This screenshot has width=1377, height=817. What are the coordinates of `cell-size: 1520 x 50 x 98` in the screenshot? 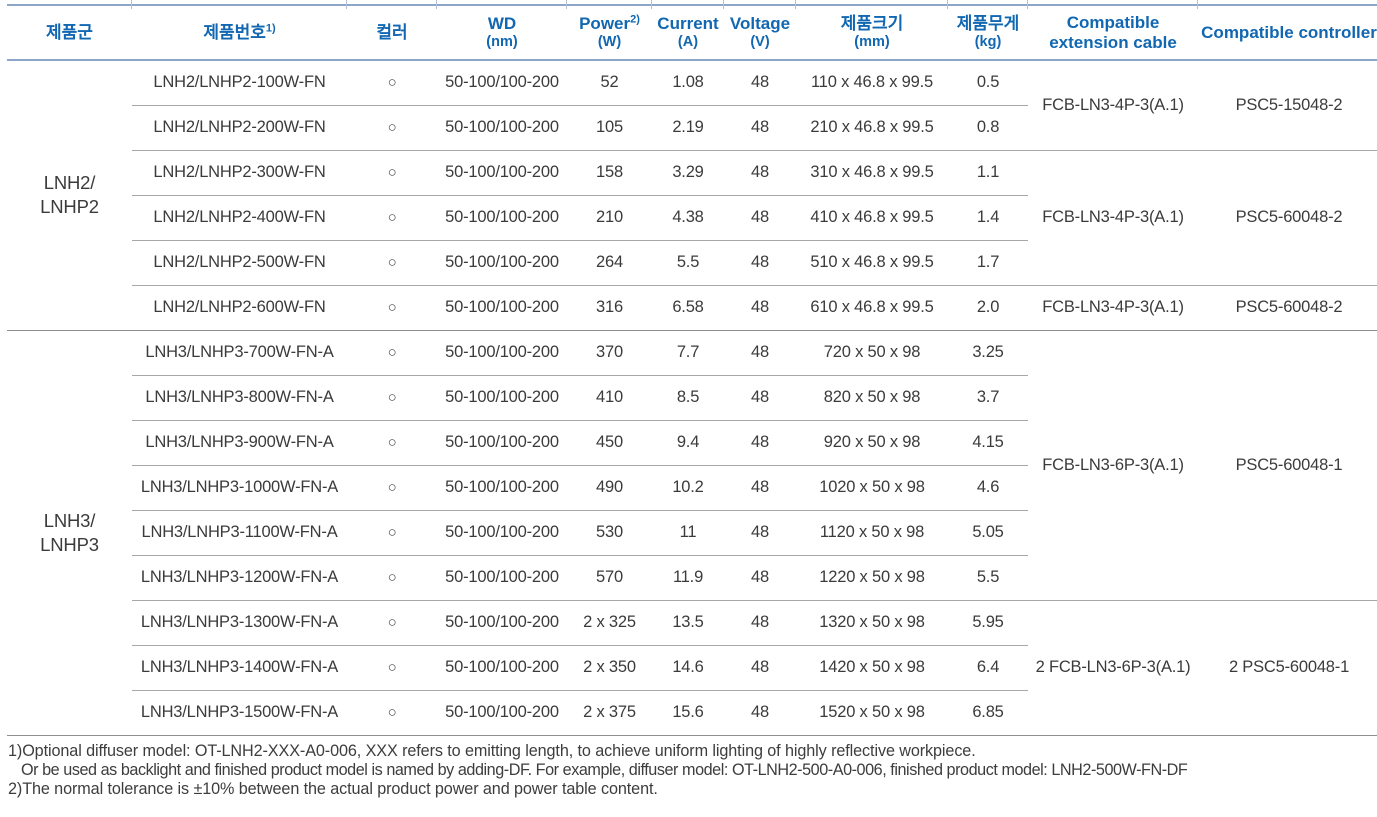 It's located at (872, 713).